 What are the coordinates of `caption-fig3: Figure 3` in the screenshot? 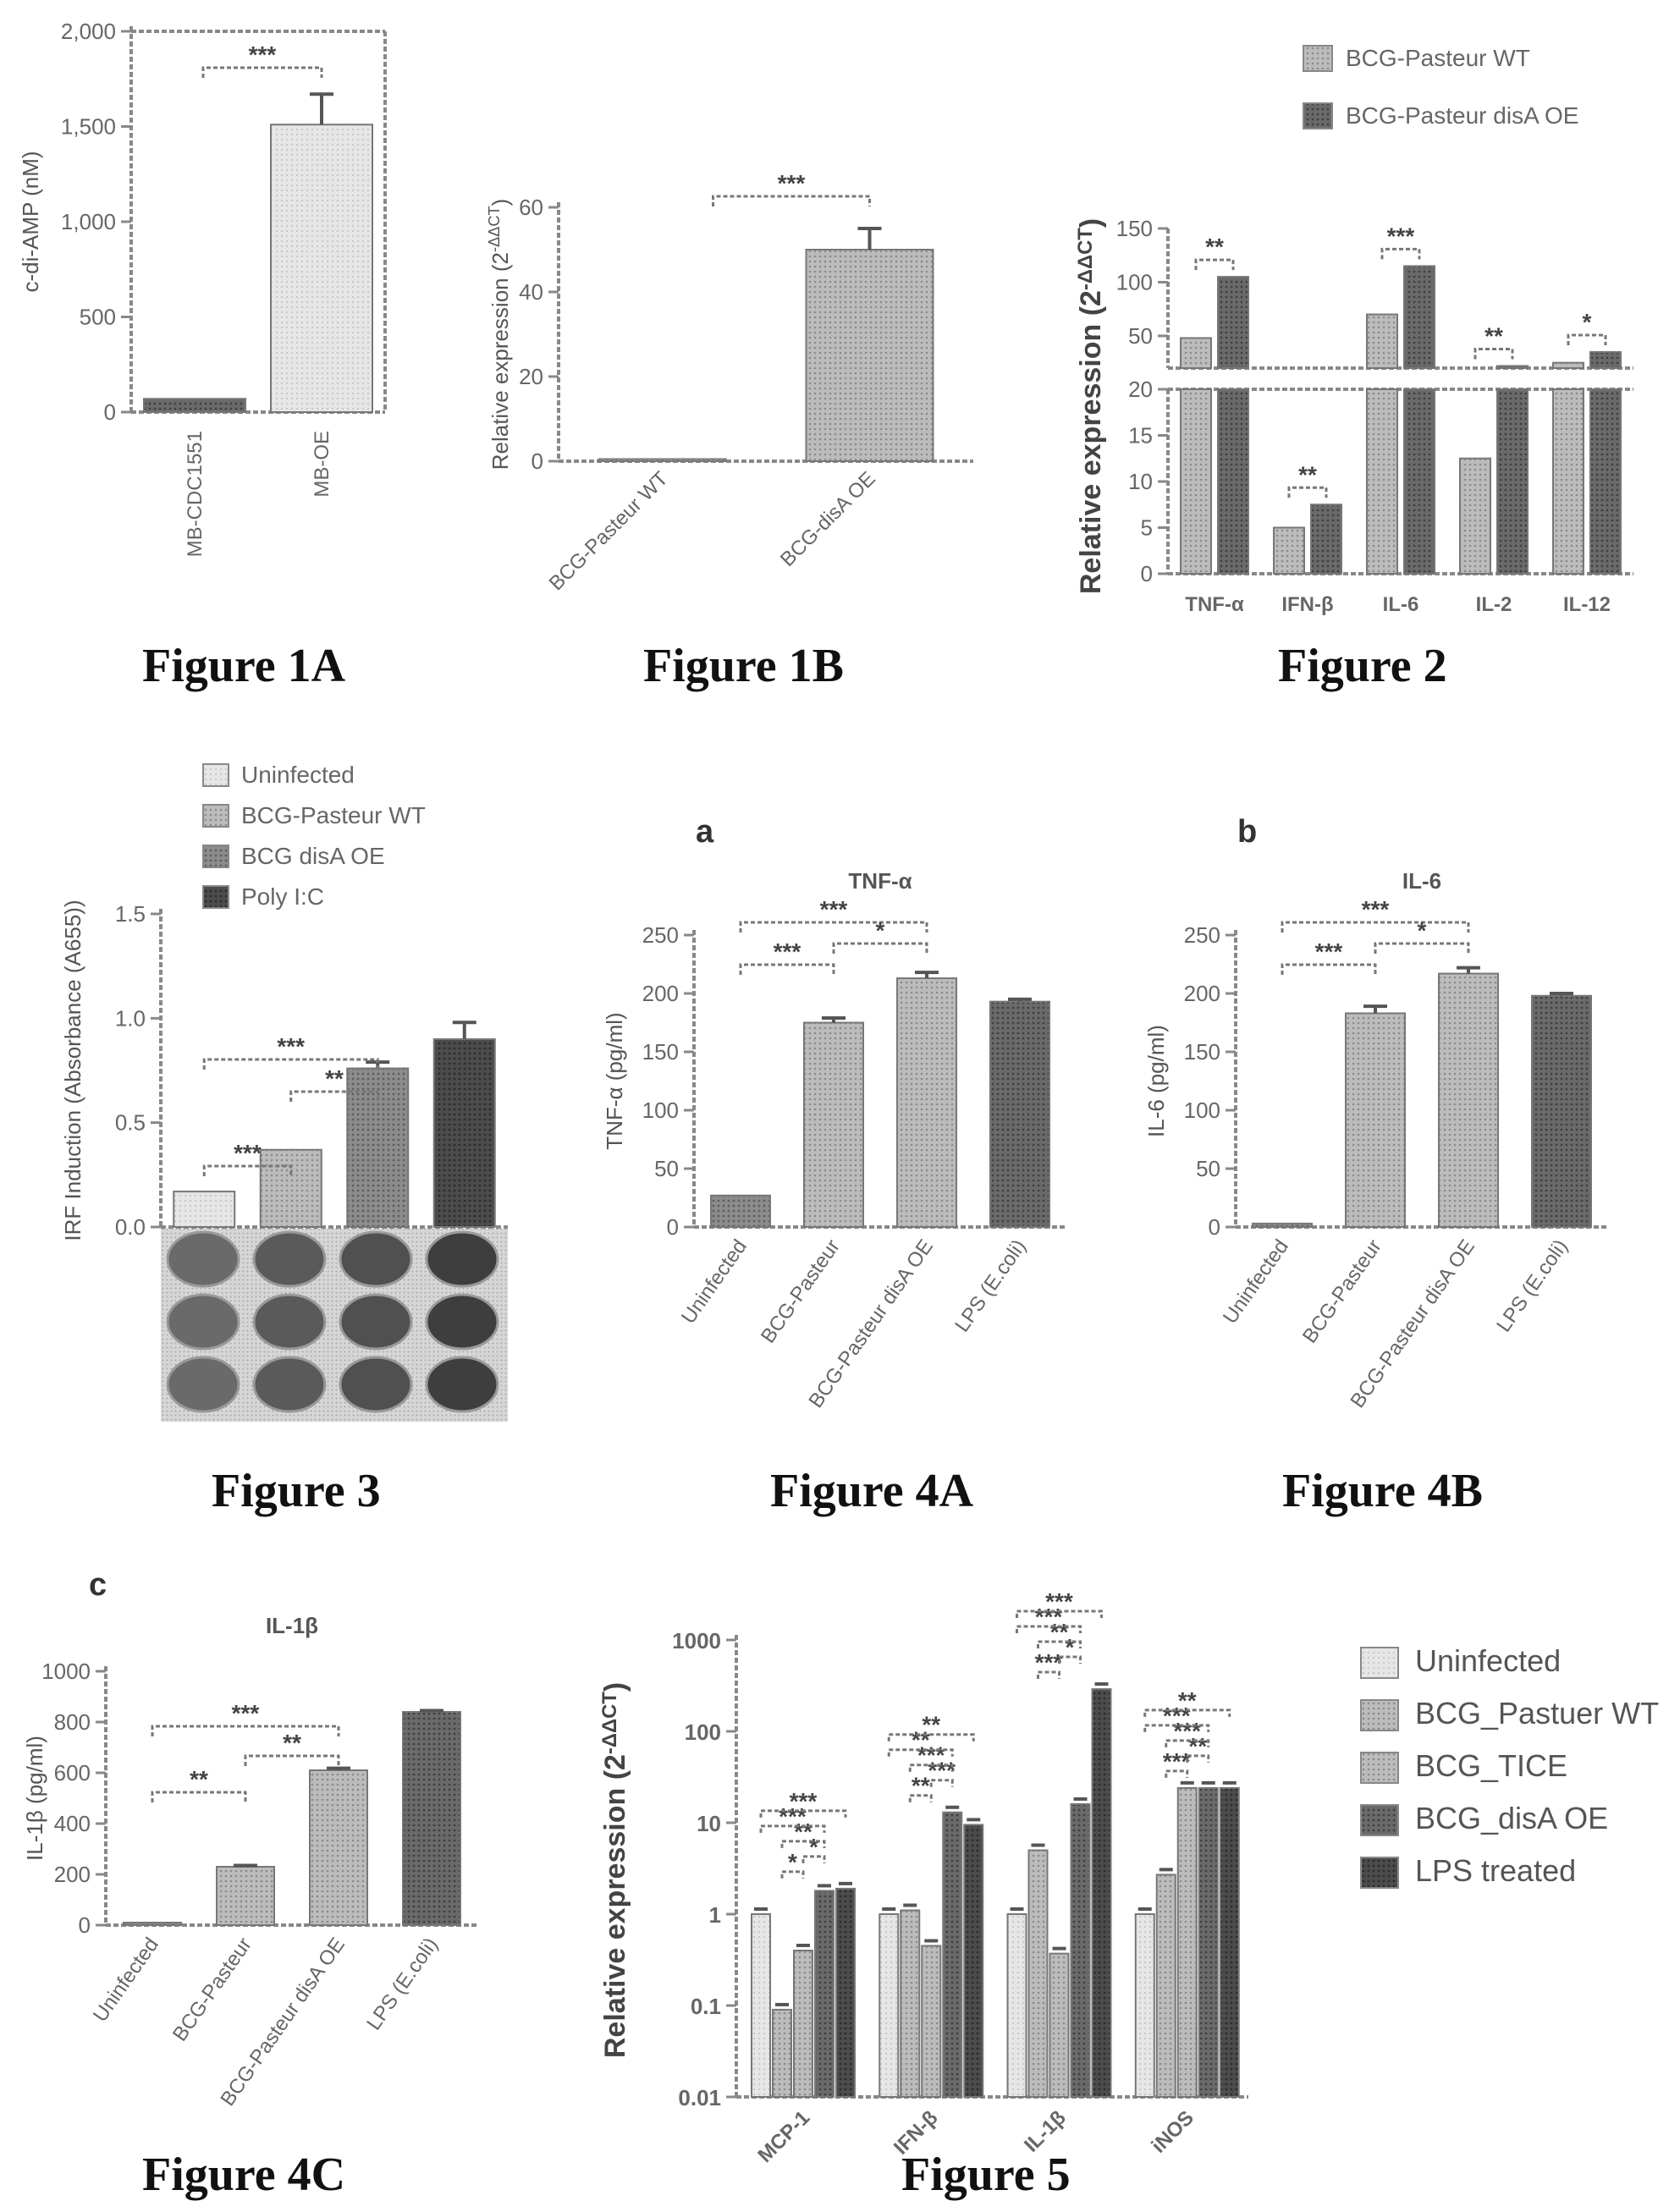 It's located at (296, 1491).